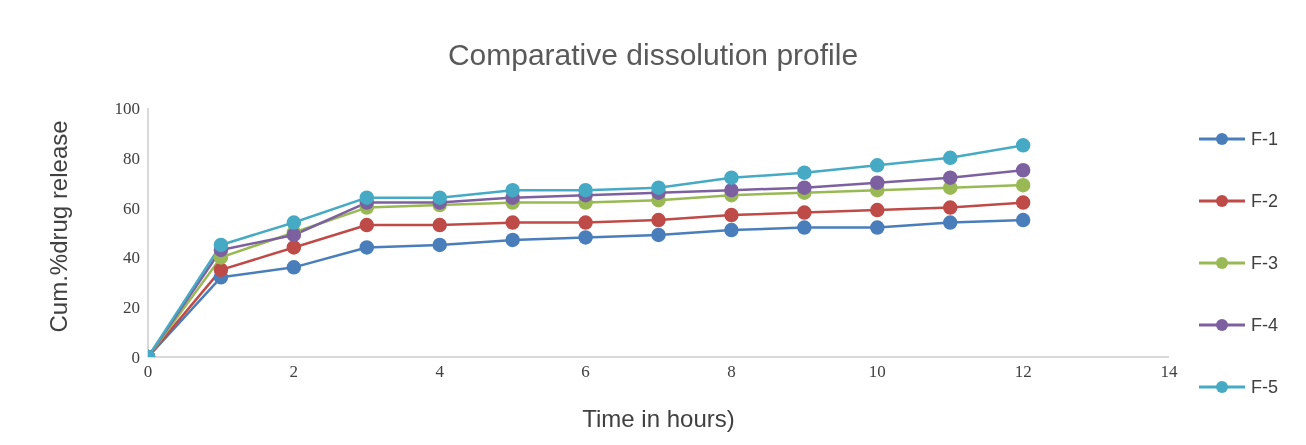 This screenshot has width=1306, height=445. Describe the element at coordinates (131, 308) in the screenshot. I see `y-tick-label: 20` at that location.